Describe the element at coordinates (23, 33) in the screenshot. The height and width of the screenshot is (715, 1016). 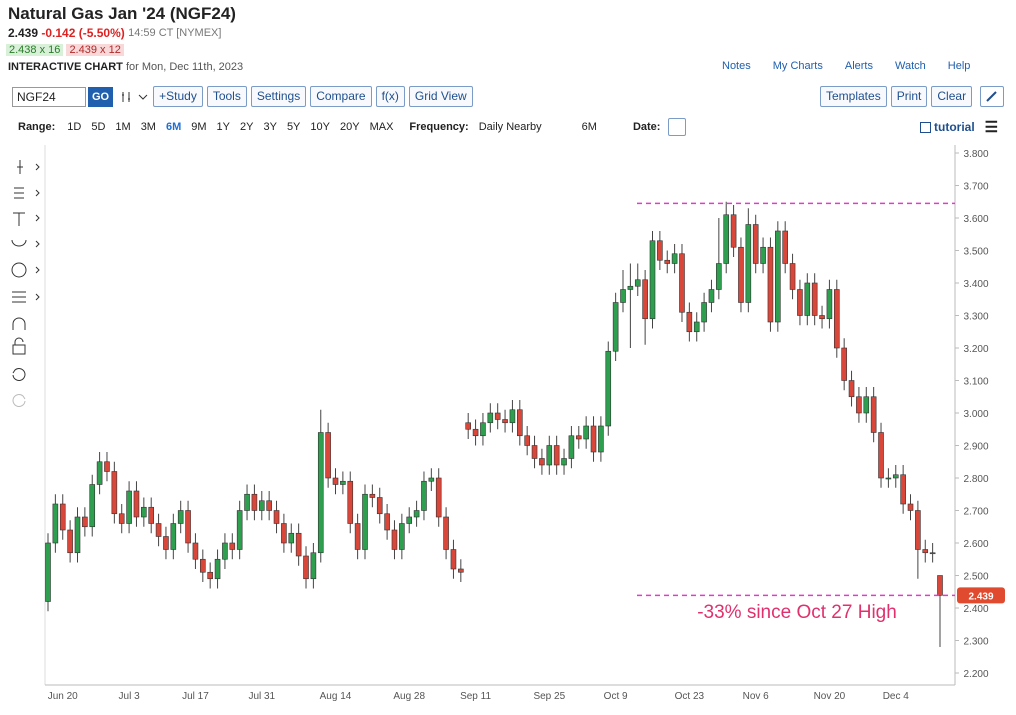
I see `last-price: 2.439` at that location.